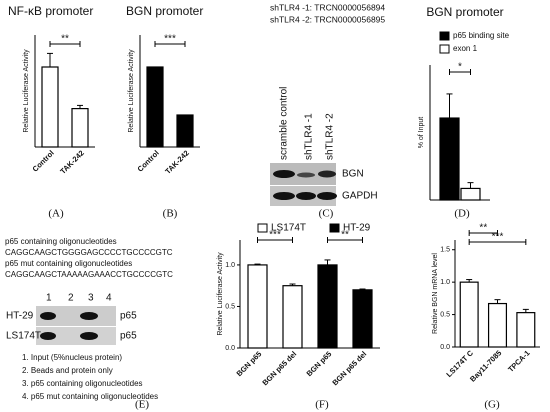 The width and height of the screenshot is (550, 412). I want to click on panel-label: (G), so click(492, 405).